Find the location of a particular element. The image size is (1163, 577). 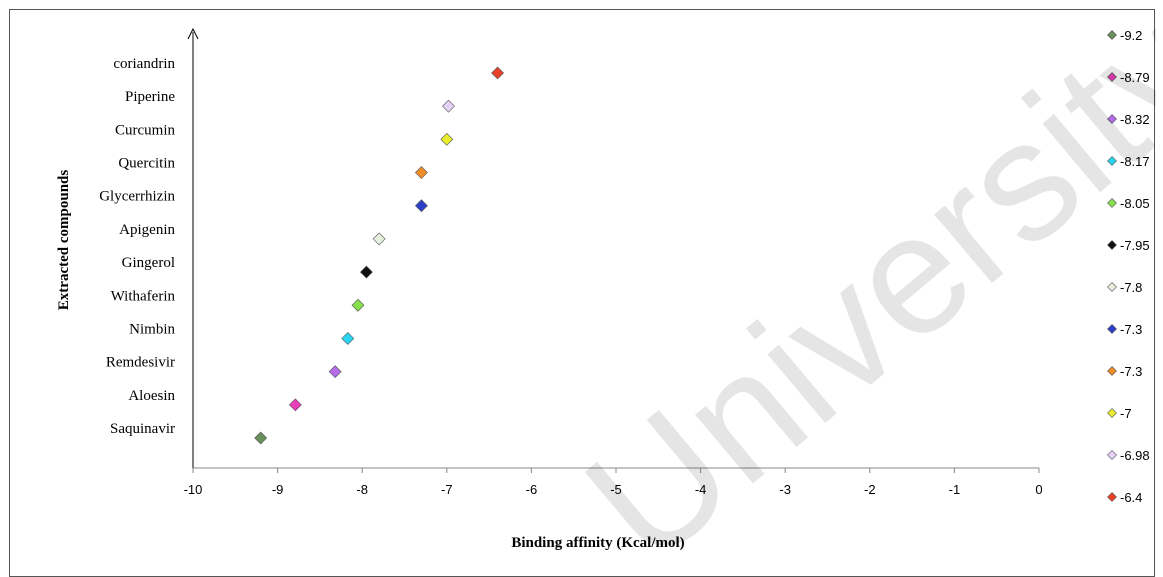

legend-label: -7.95 is located at coordinates (1135, 245).